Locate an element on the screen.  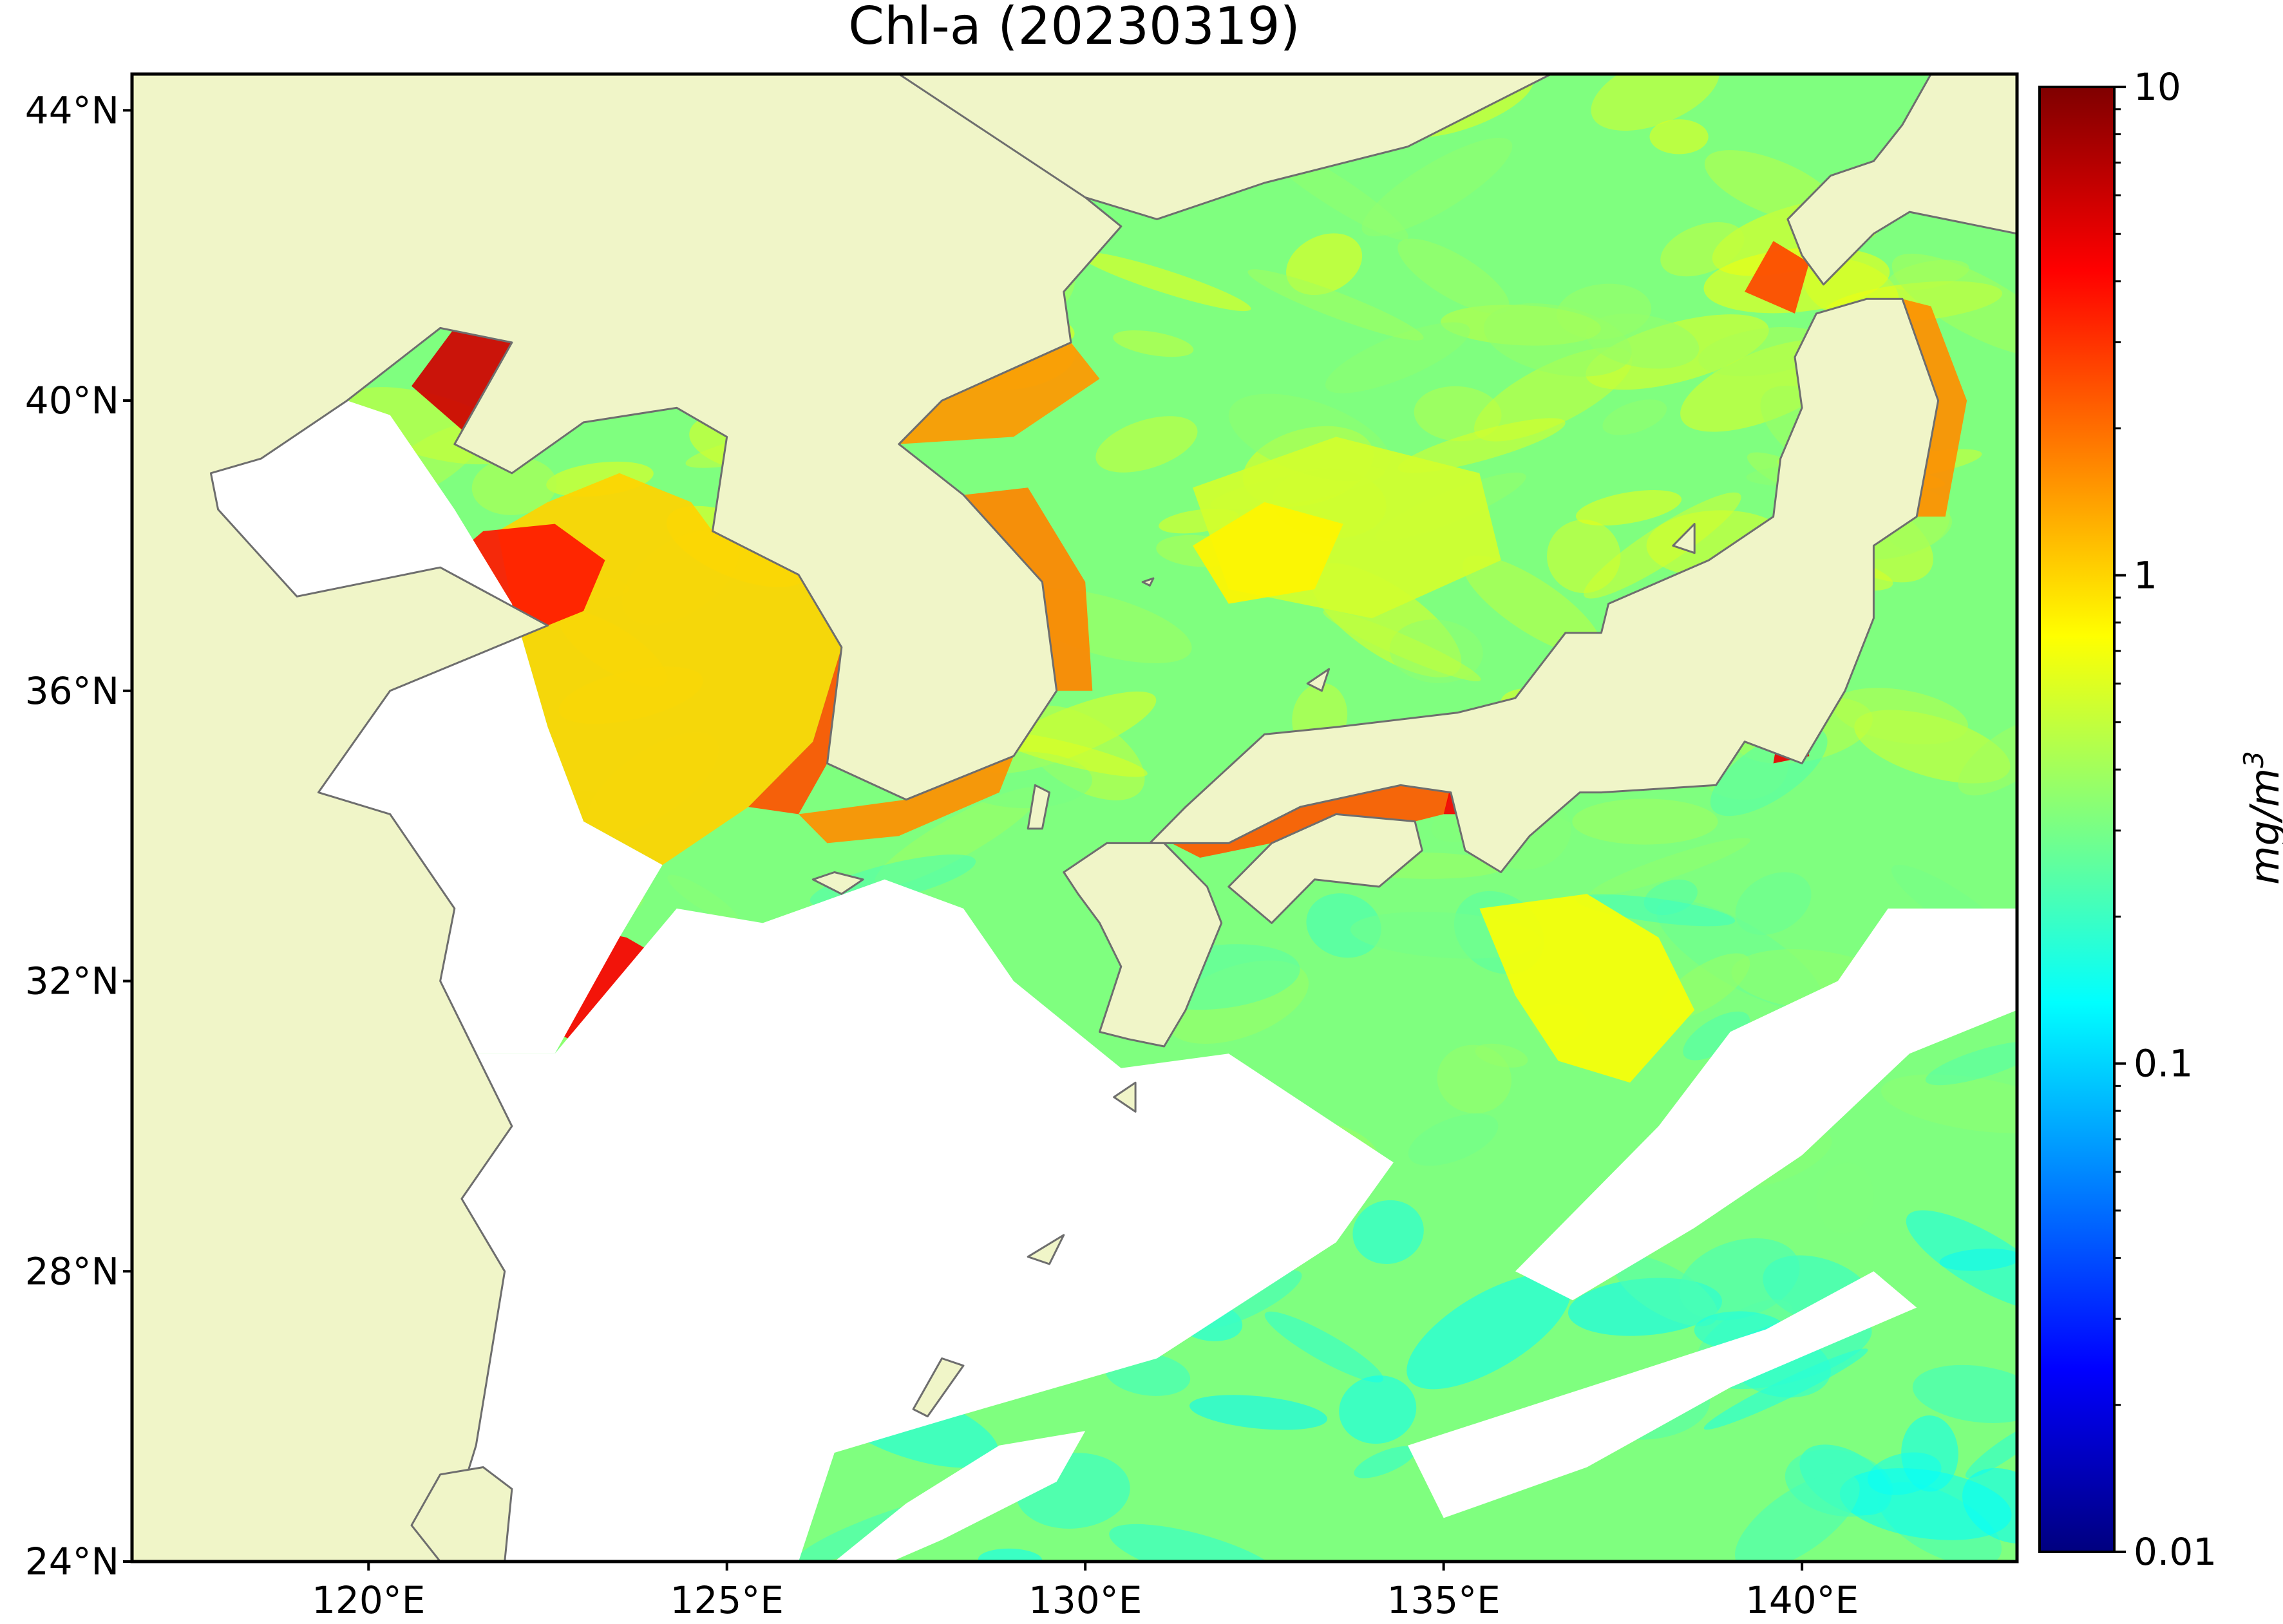
colorbar-gradient-bar is located at coordinates (2077, 820).